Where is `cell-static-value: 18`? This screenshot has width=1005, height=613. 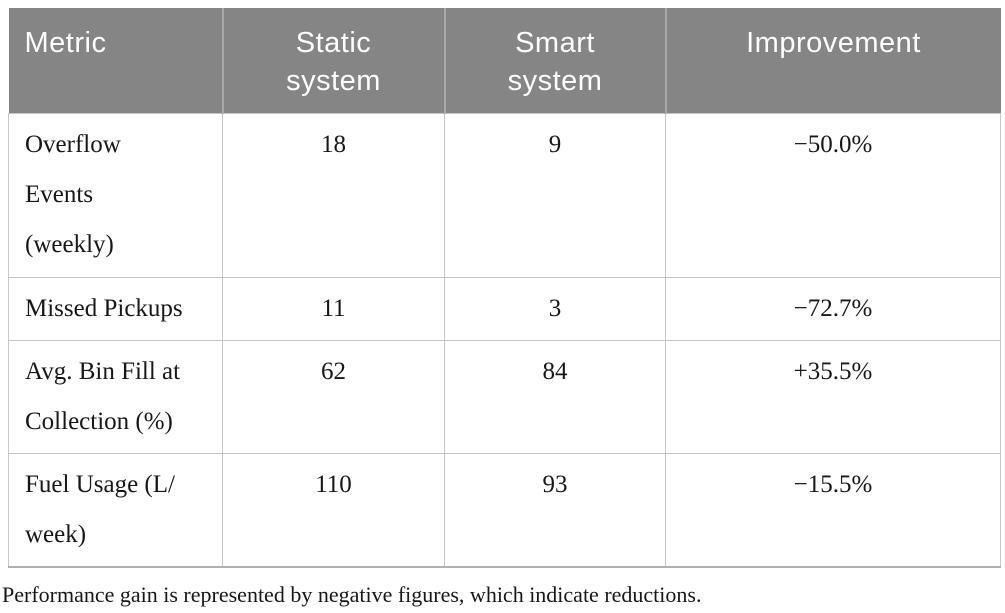
cell-static-value: 18 is located at coordinates (333, 195).